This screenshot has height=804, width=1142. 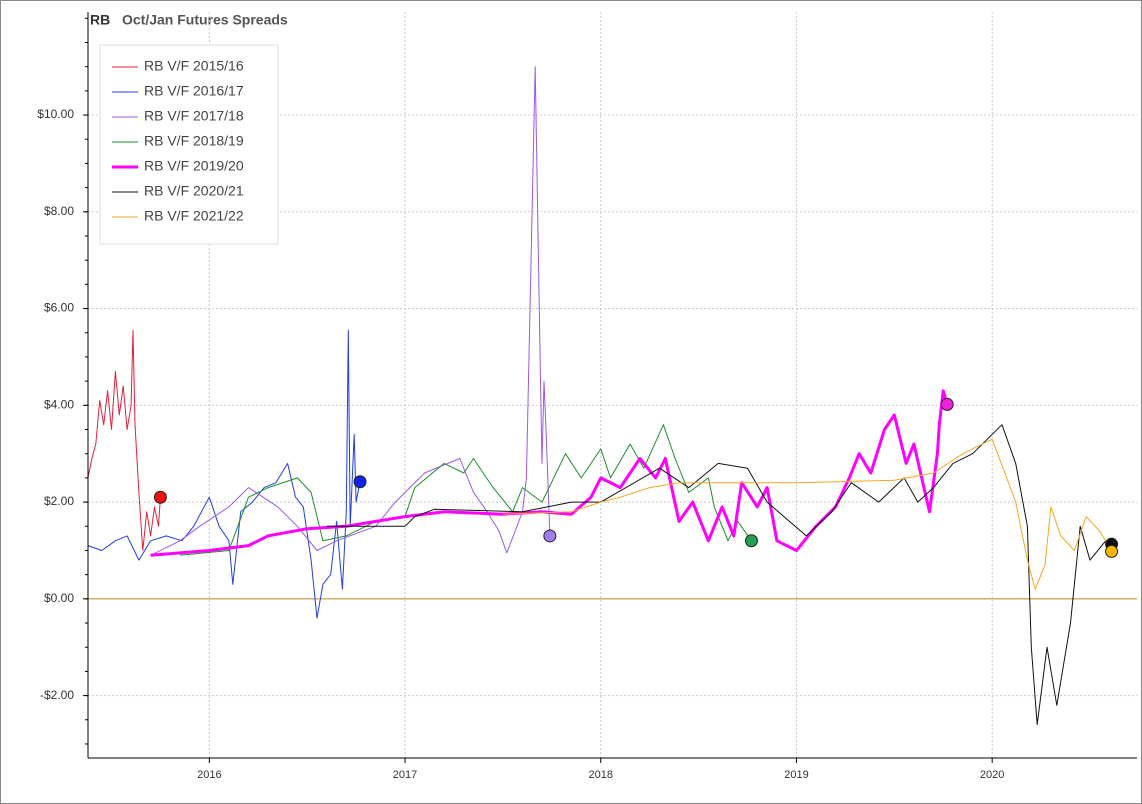 I want to click on x-tick-label: 2018, so click(x=601, y=775).